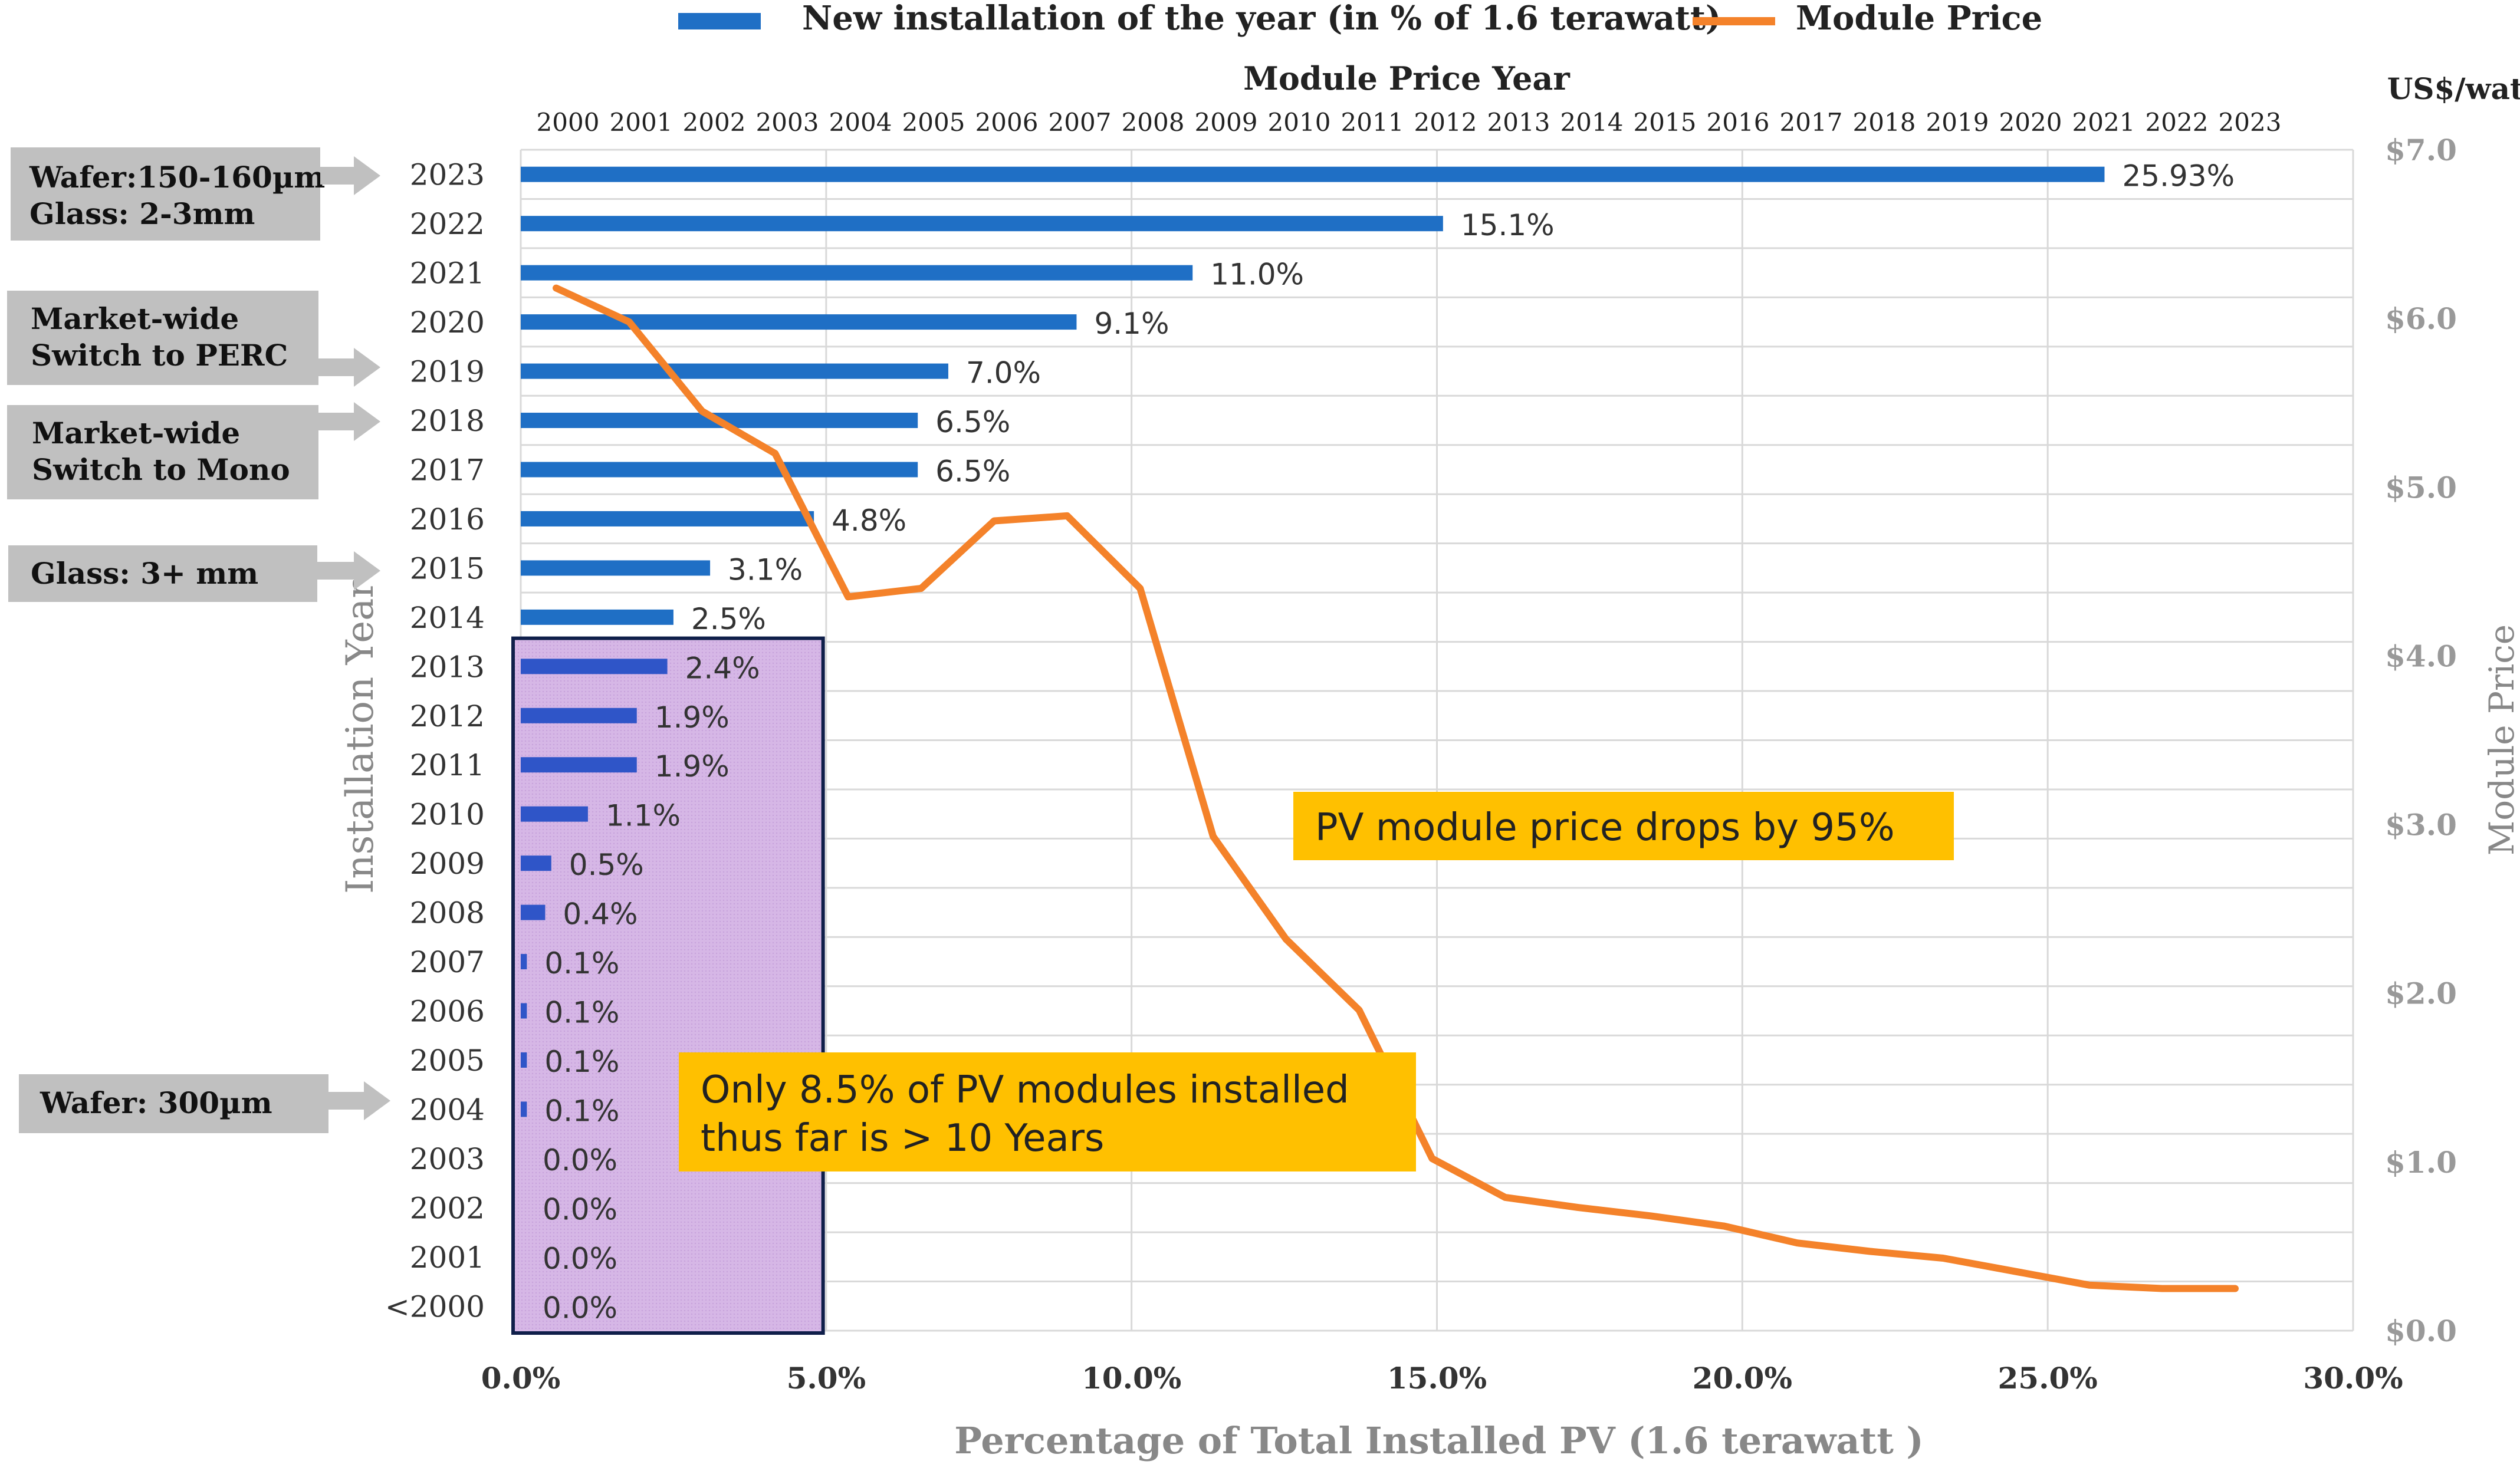 This screenshot has height=1471, width=2520. What do you see at coordinates (2453, 88) in the screenshot?
I see `right-axis-unit: US$/watt` at bounding box center [2453, 88].